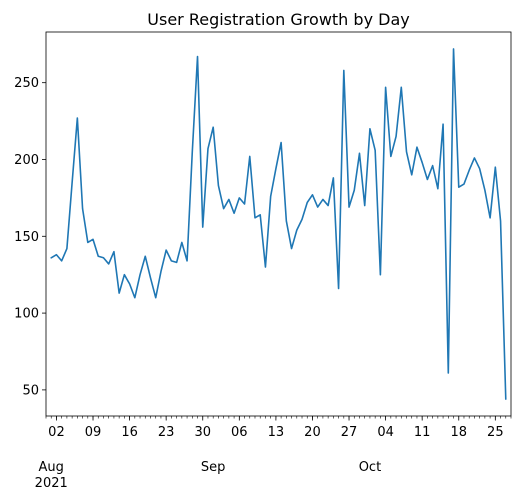  I want to click on x-month-label: Aug, so click(51, 467).